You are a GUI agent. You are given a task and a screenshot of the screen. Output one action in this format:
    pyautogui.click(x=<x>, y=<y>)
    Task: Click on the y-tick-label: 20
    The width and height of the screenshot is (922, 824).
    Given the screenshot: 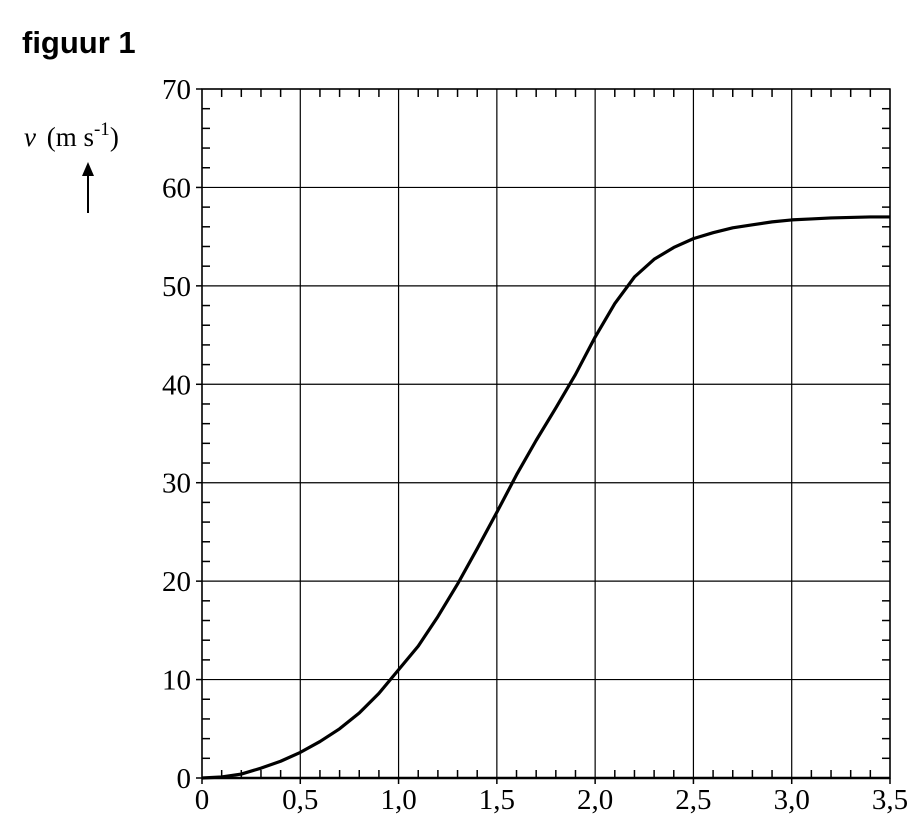 What is the action you would take?
    pyautogui.click(x=176, y=582)
    